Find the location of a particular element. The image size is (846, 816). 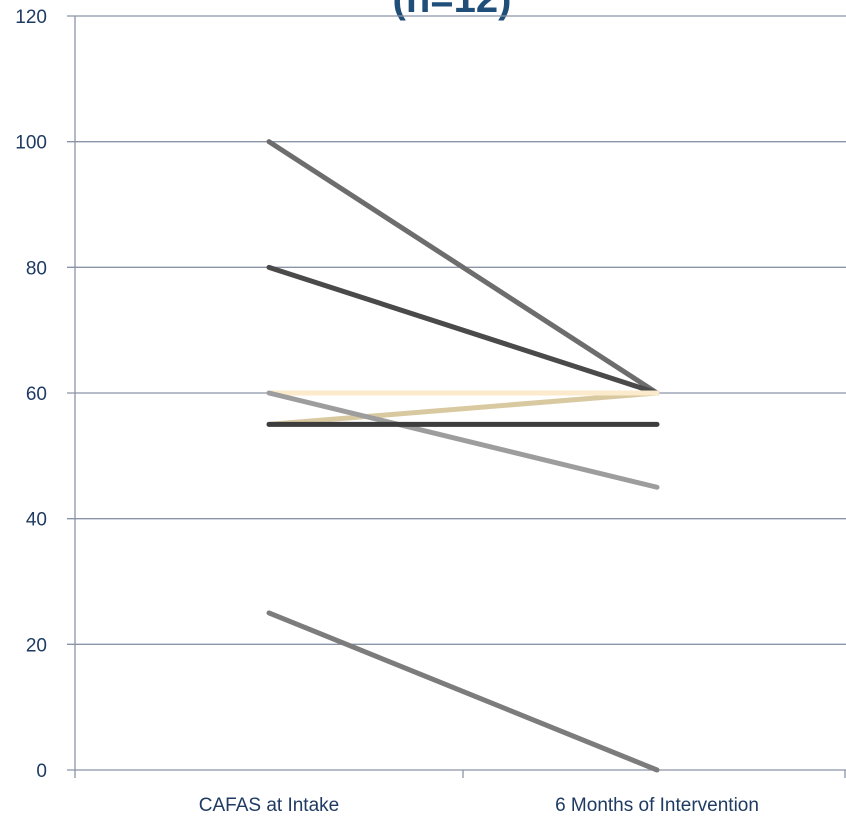

title-layer: (n=12) is located at coordinates (452, 10).